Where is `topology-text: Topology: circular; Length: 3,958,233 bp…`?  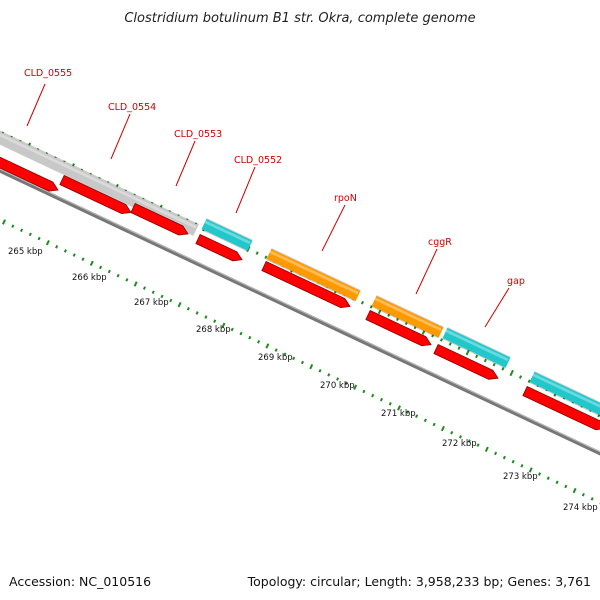 topology-text: Topology: circular; Length: 3,958,233 bp… is located at coordinates (419, 581).